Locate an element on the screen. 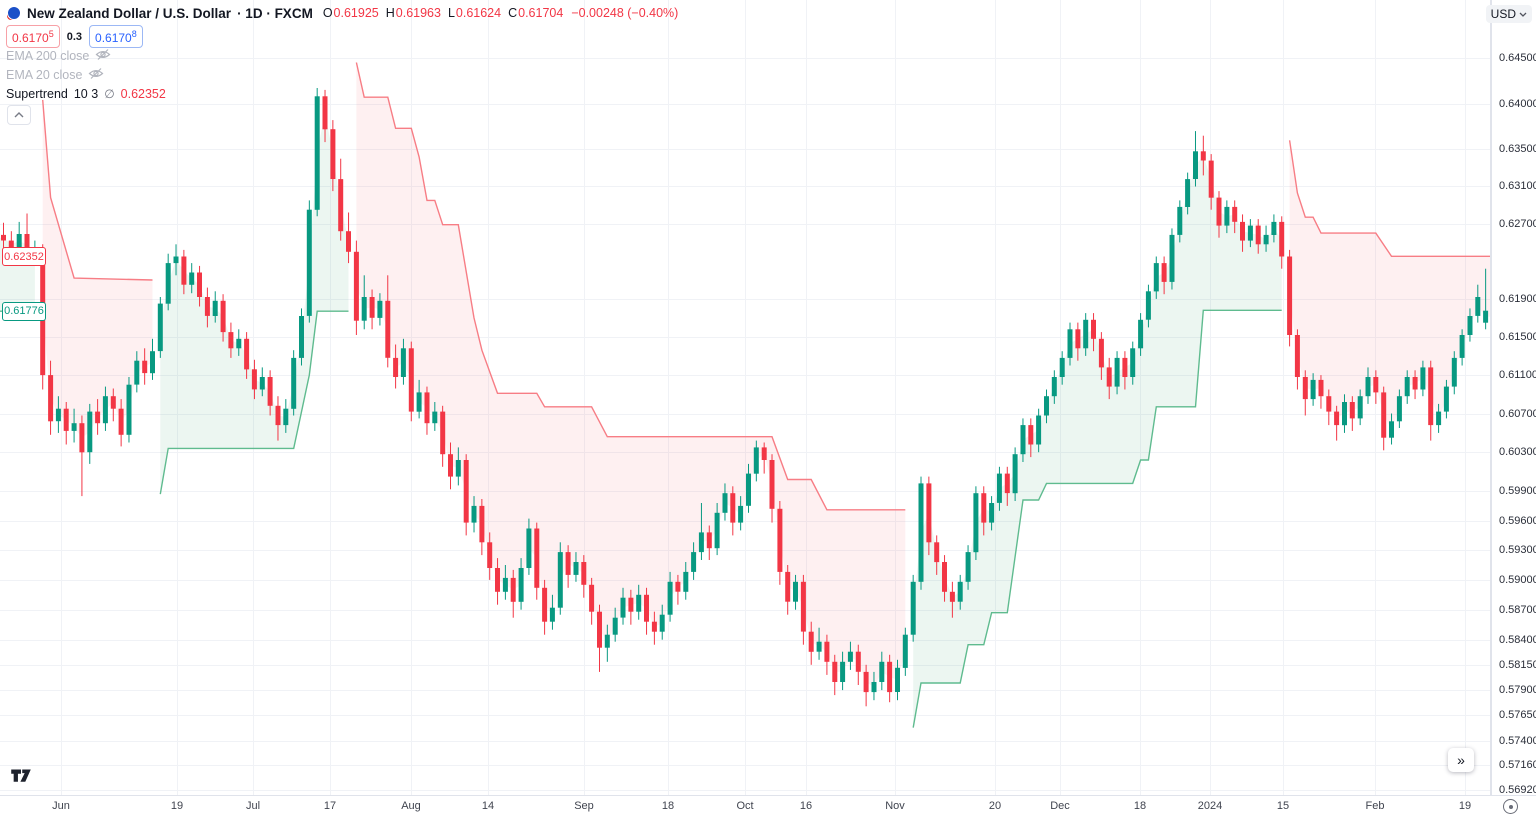 This screenshot has width=1536, height=816. price-tick-label: 0.59300 is located at coordinates (1517, 550).